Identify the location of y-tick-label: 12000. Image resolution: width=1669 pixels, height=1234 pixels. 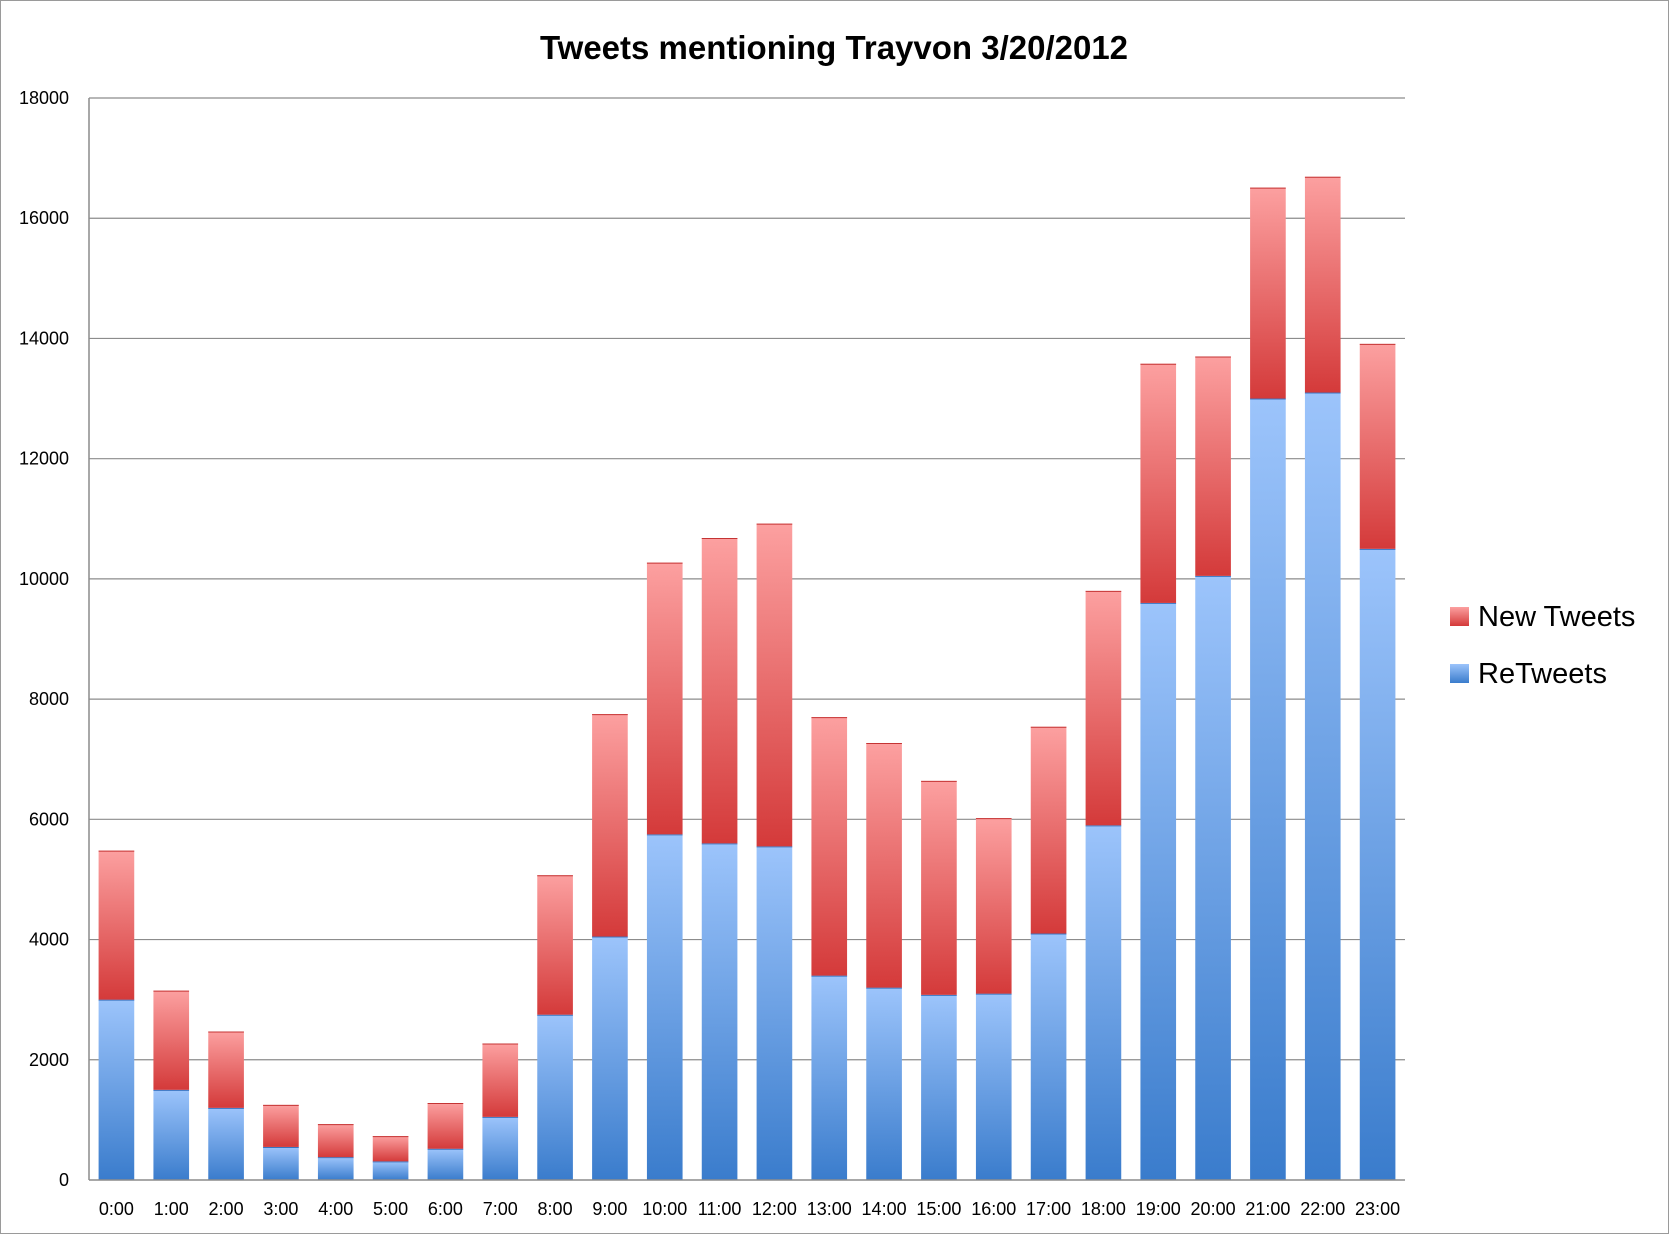
(44, 459).